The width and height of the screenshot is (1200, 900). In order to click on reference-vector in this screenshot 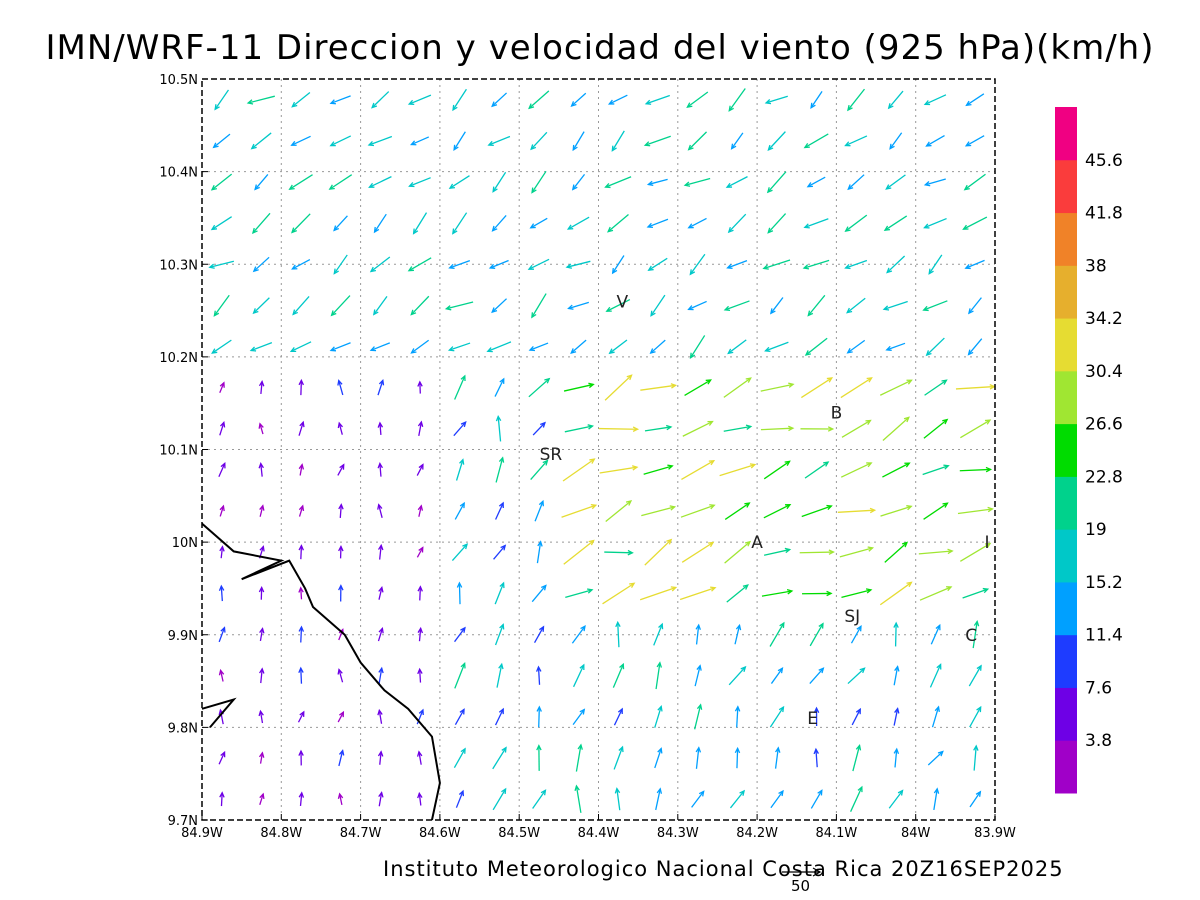, I will do `click(802, 872)`.